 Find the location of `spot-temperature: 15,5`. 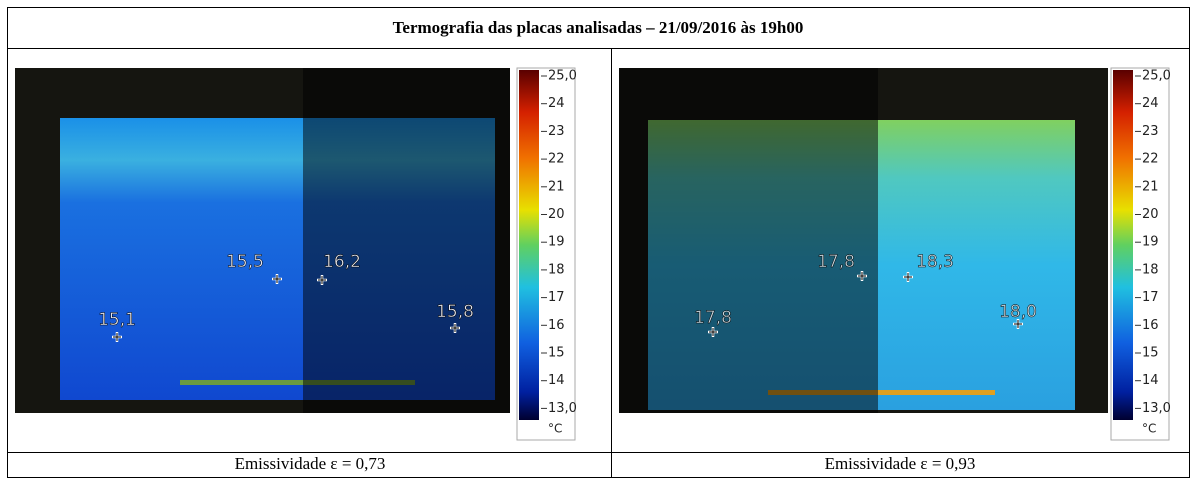

spot-temperature: 15,5 is located at coordinates (245, 262).